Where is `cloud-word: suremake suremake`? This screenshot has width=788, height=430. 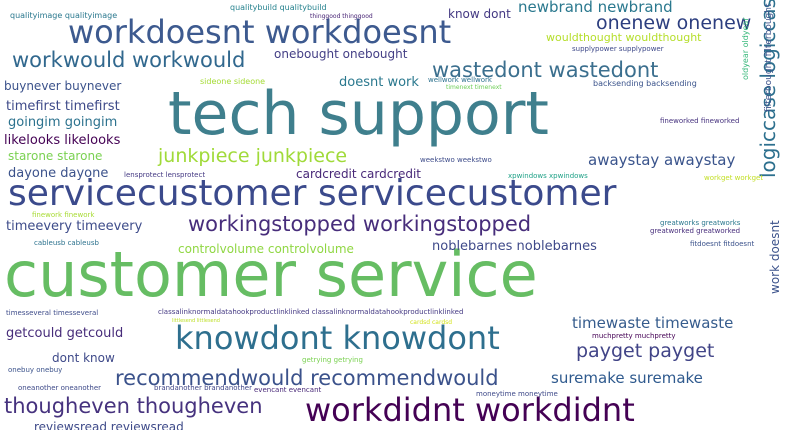 cloud-word: suremake suremake is located at coordinates (627, 378).